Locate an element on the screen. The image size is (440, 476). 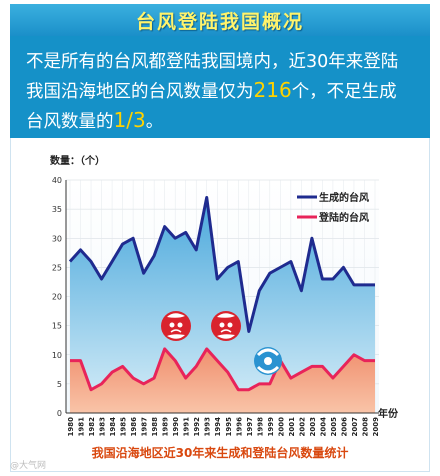
x-tick-label: 2008 is located at coordinates (365, 427).